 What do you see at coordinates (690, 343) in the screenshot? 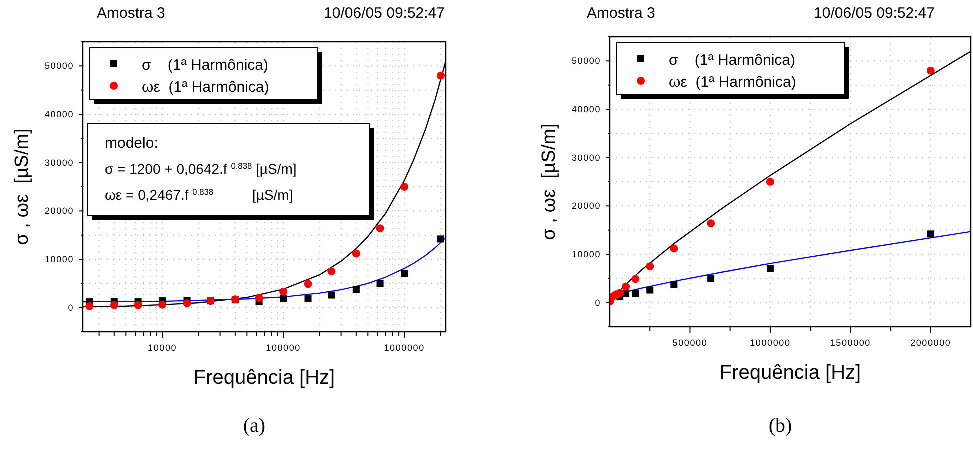
I see `x-tick-label: 500000` at bounding box center [690, 343].